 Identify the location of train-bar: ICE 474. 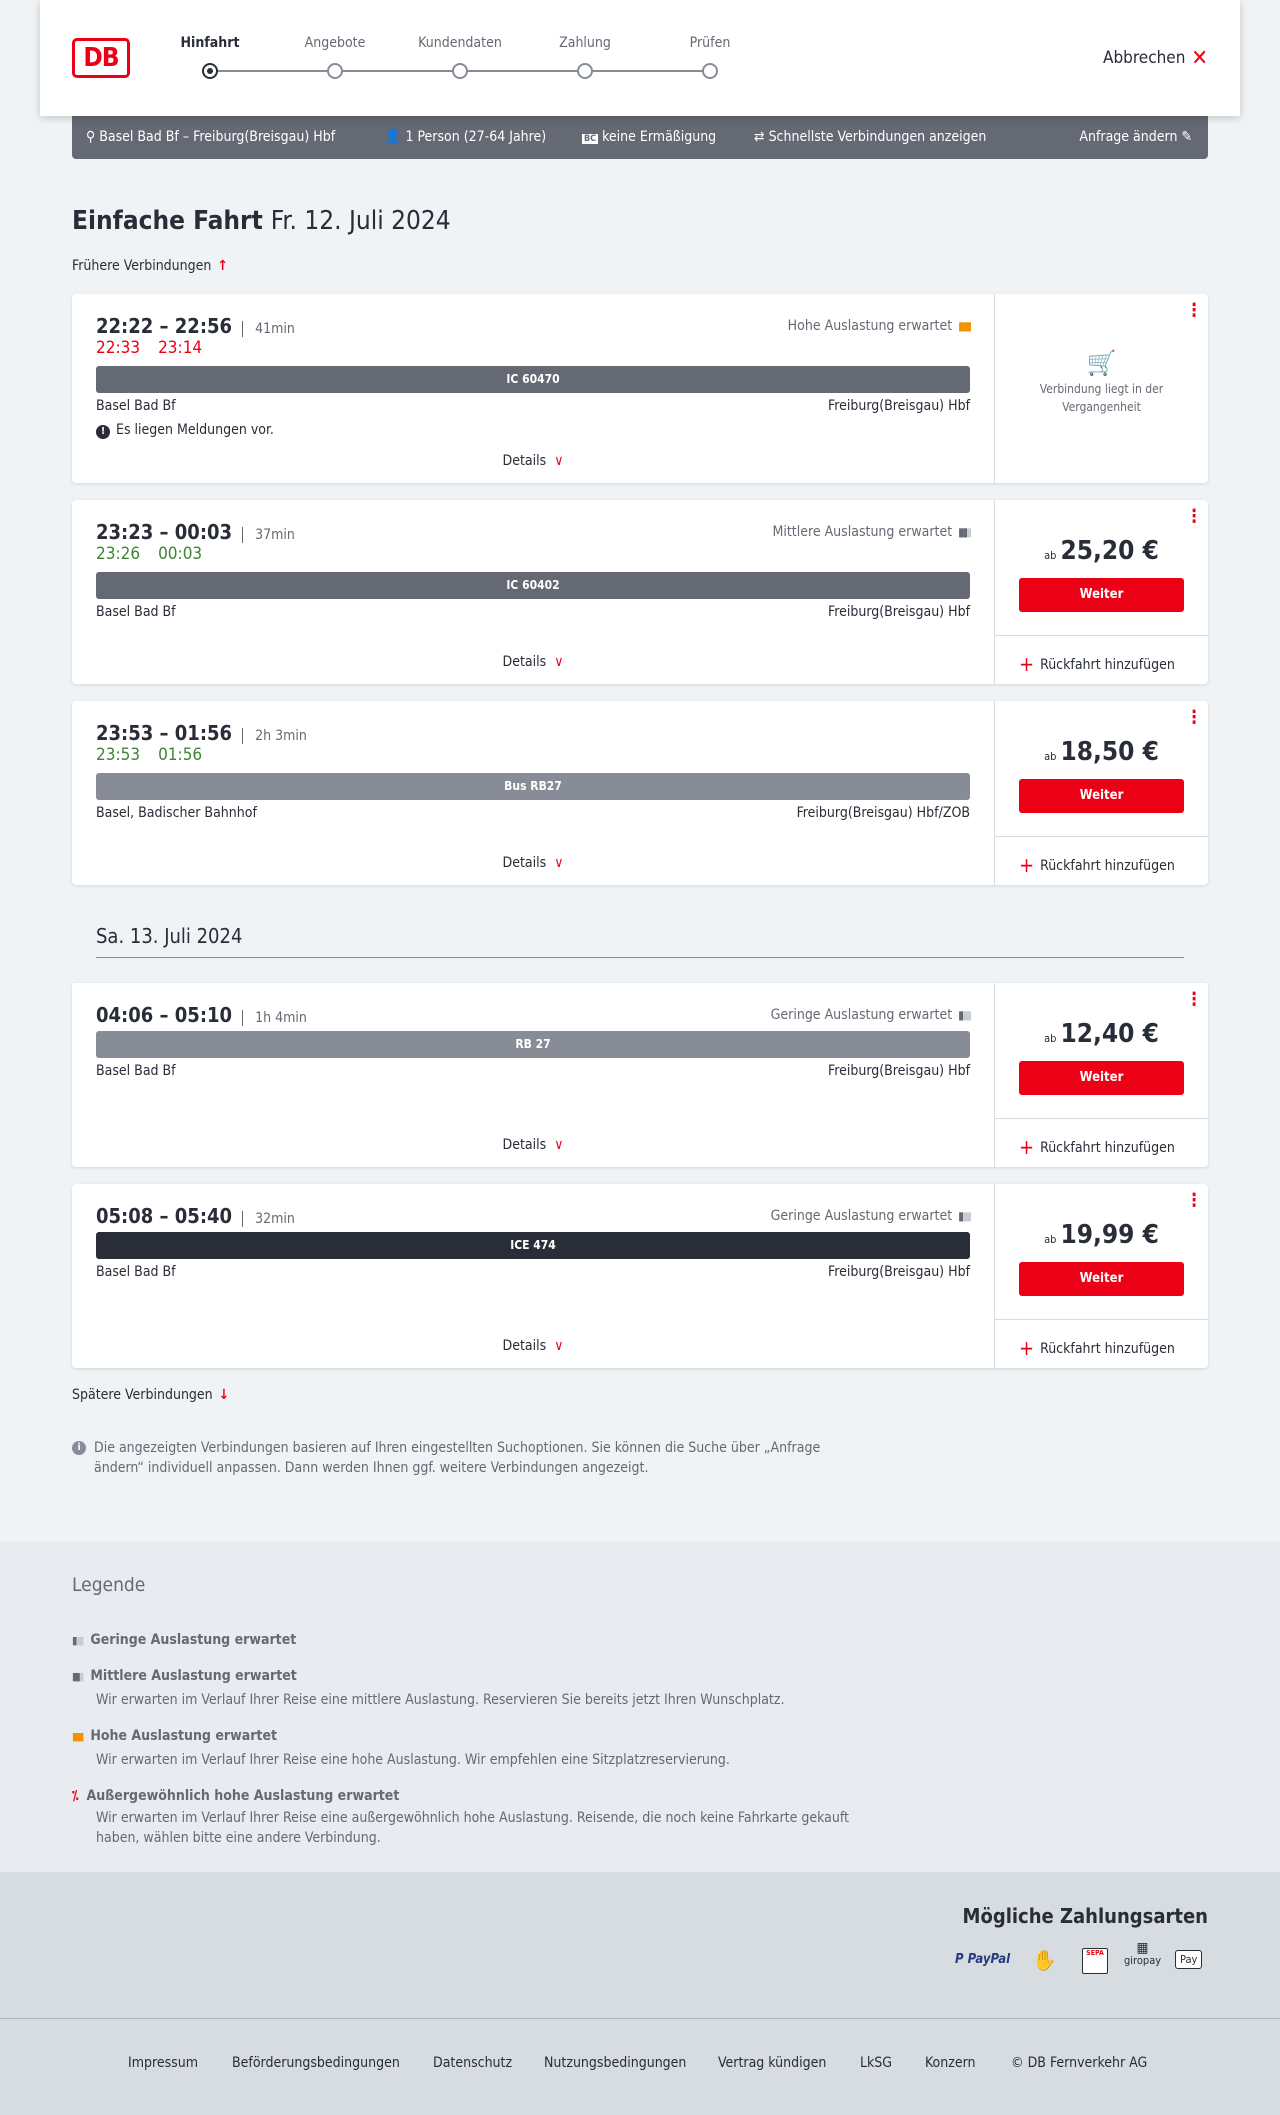
(533, 1245).